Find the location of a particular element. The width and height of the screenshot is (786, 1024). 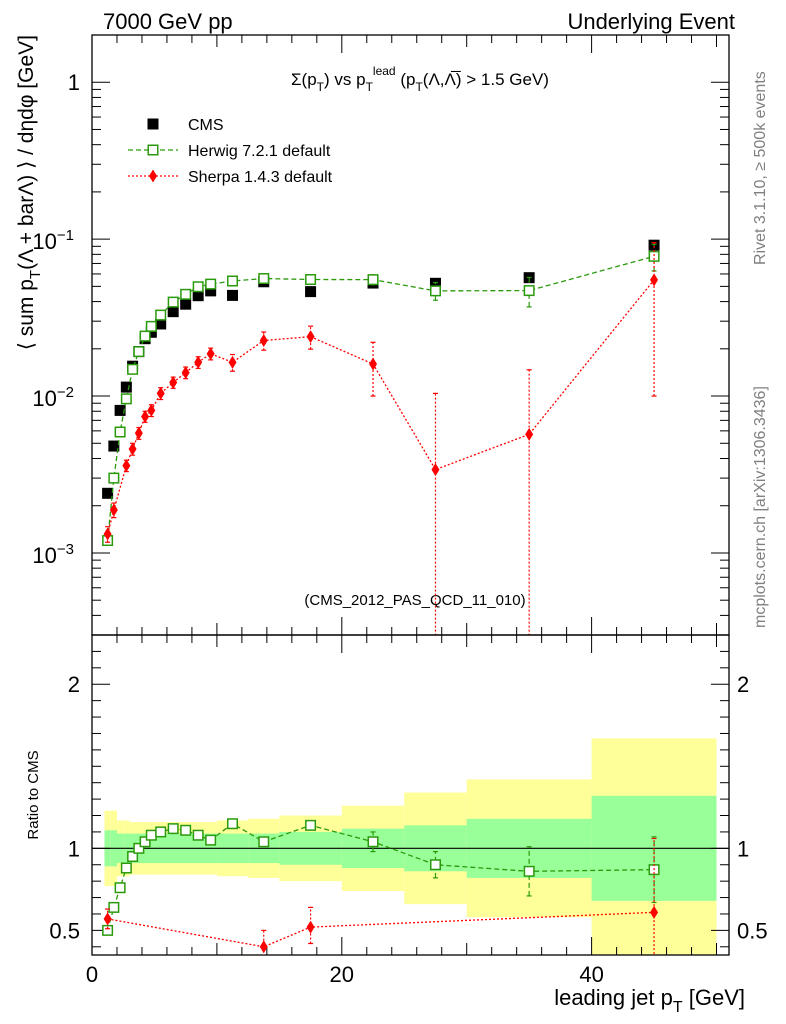

legend-label: Sherpa 1.4.3 default is located at coordinates (260, 177).